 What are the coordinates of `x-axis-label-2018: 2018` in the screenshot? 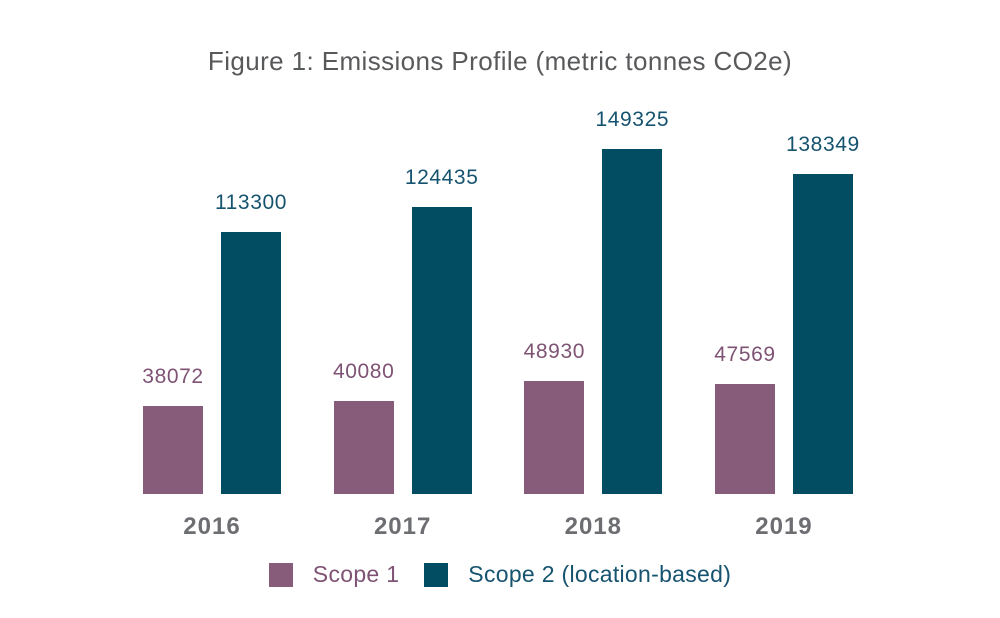 It's located at (593, 526).